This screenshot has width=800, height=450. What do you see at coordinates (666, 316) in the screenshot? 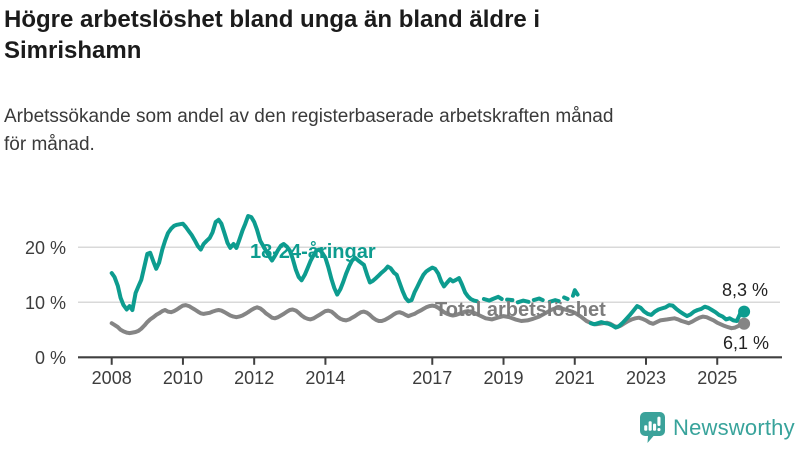
I see `series-line-18-24-åringar-seg8` at bounding box center [666, 316].